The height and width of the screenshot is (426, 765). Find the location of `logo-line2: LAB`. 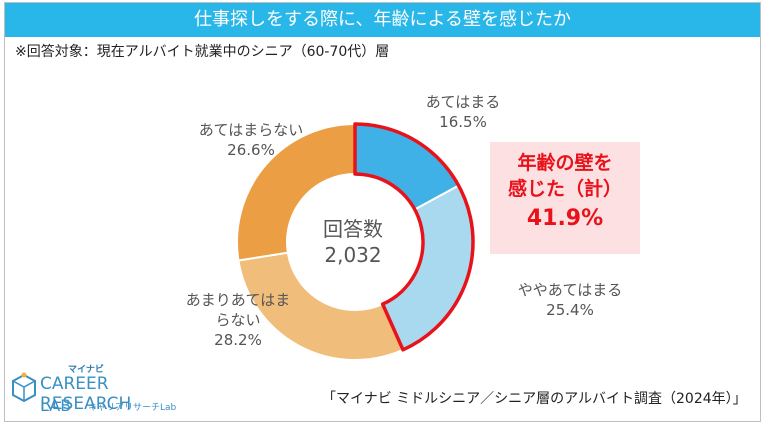

logo-line2: LAB is located at coordinates (56, 405).